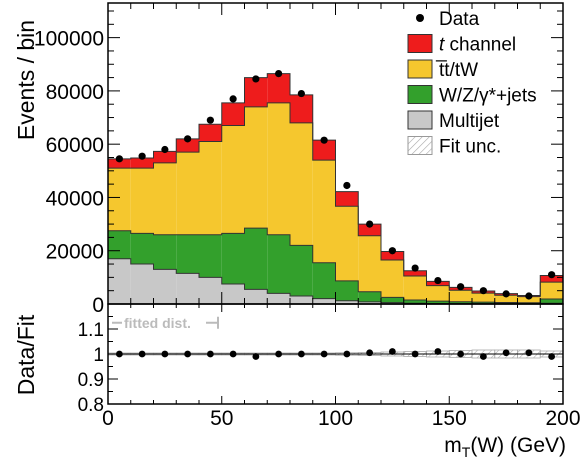 This screenshot has width=581, height=460. I want to click on y-tick-label: 60000, so click(75, 145).